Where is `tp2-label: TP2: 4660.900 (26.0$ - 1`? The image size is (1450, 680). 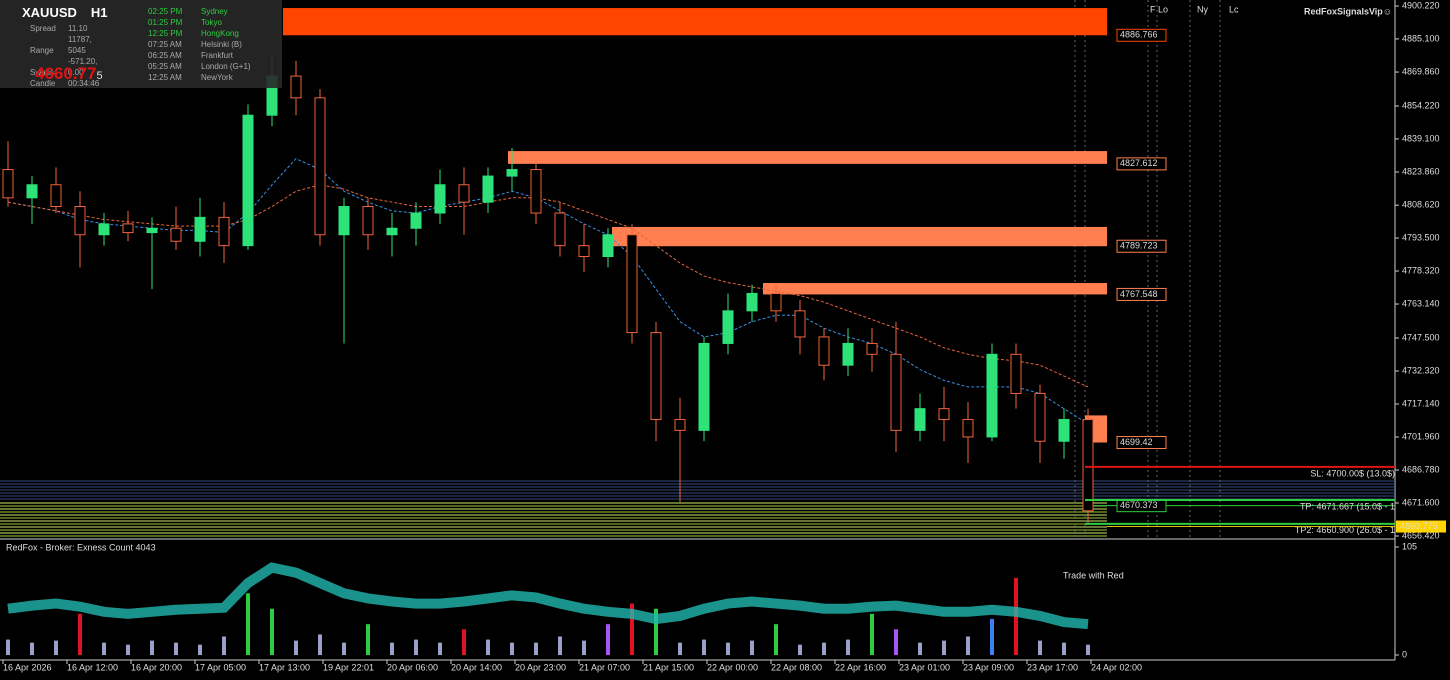
tp2-label: TP2: 4660.900 (26.0$ - 1 is located at coordinates (1345, 530).